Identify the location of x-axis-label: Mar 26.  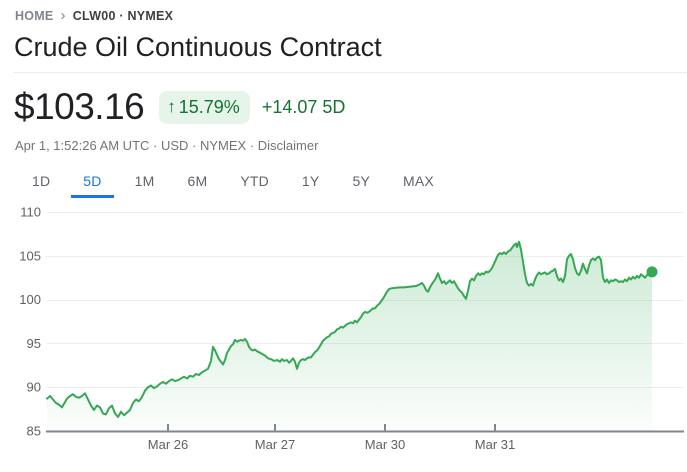
(168, 444).